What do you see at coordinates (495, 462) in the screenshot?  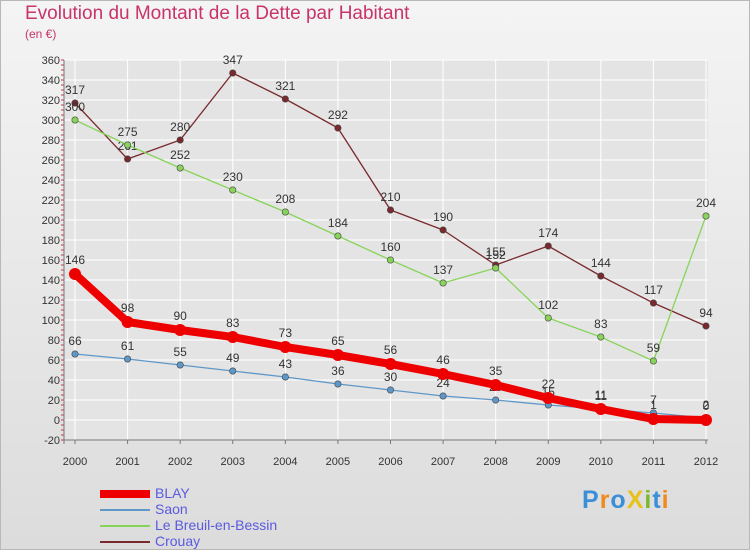 I see `x-tick-label: 2008` at bounding box center [495, 462].